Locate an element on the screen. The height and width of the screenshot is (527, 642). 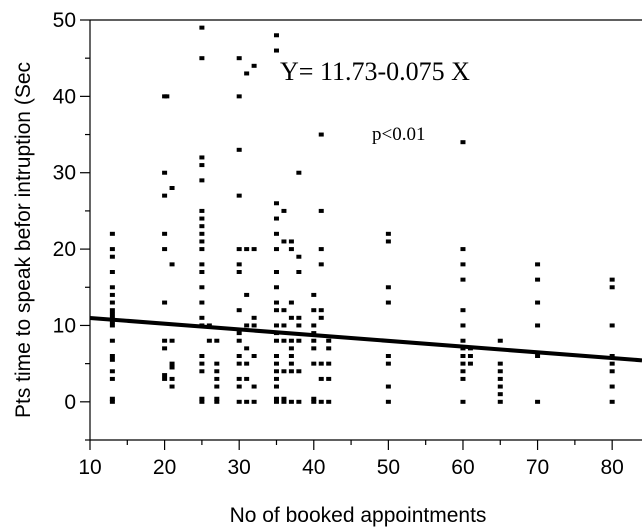
x-tick-label: 60 is located at coordinates (462, 467).